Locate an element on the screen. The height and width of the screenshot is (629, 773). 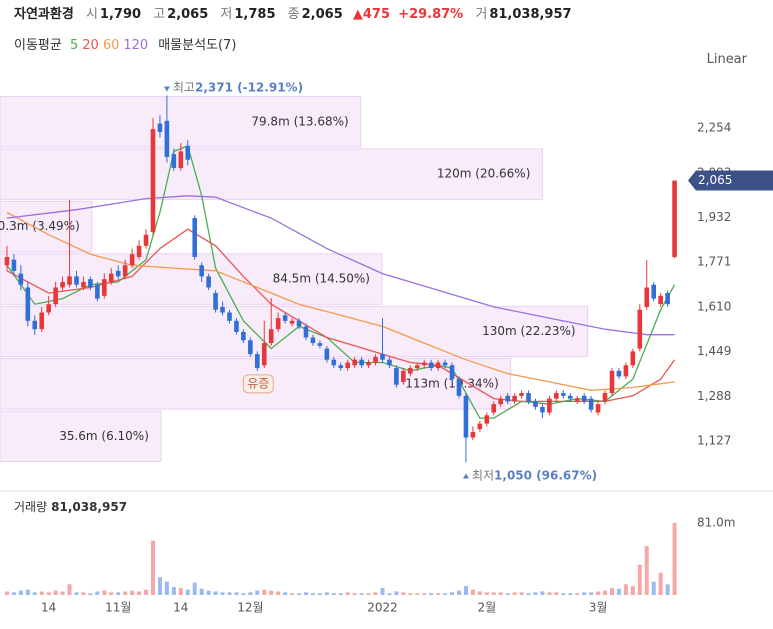
ma-label: 이동평균 is located at coordinates (38, 45).